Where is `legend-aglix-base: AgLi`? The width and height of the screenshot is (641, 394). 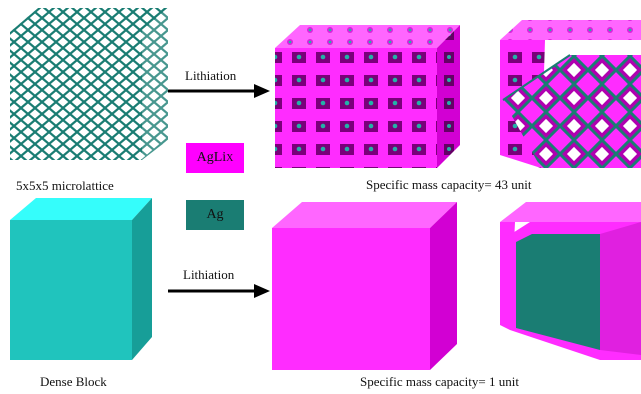
legend-aglix-base: AgLi is located at coordinates (211, 157).